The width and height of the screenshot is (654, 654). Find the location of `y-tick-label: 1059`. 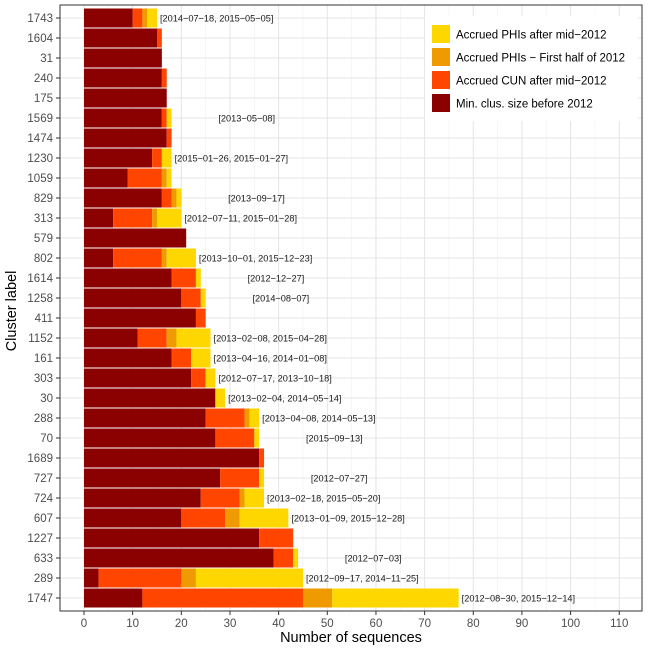

y-tick-label: 1059 is located at coordinates (40, 179).